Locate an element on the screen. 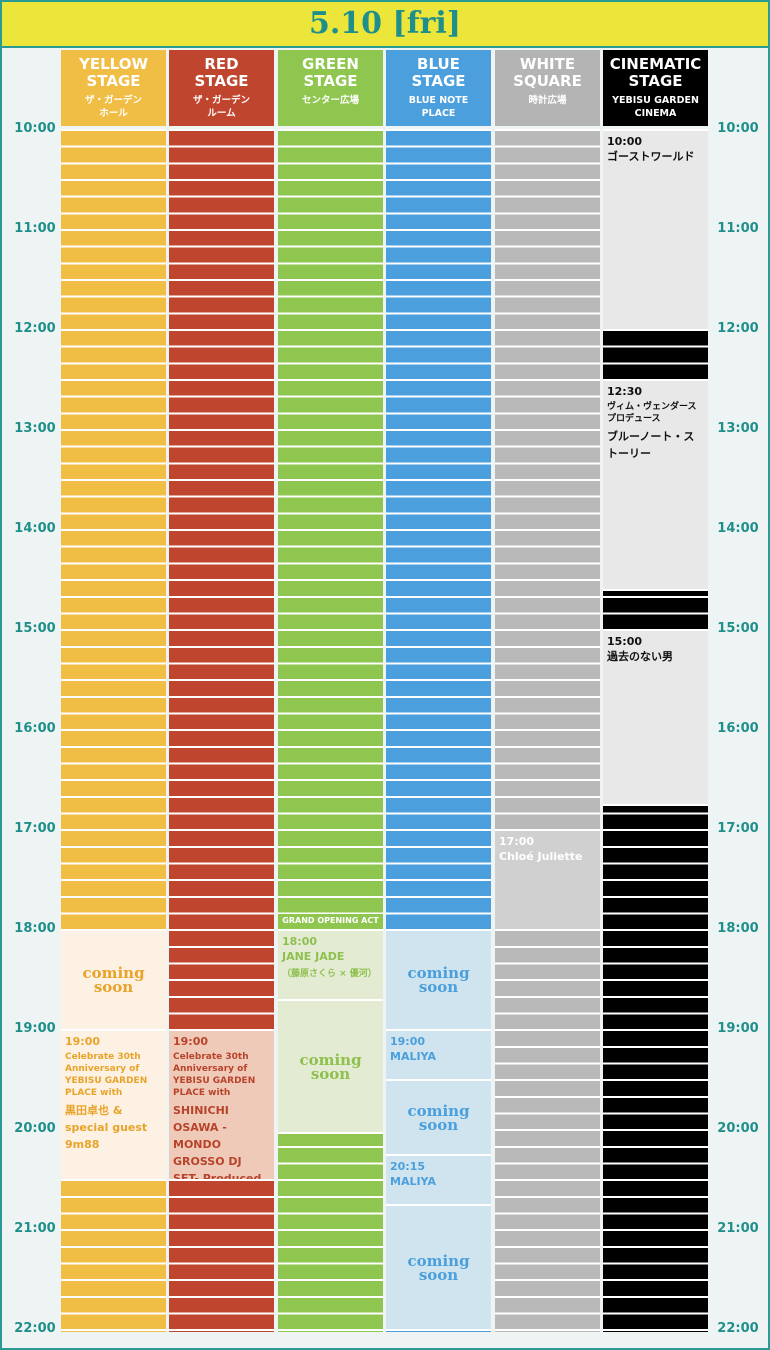 This screenshot has width=770, height=1350. stage-header: WHITE SQUARE 時計広場 is located at coordinates (547, 88).